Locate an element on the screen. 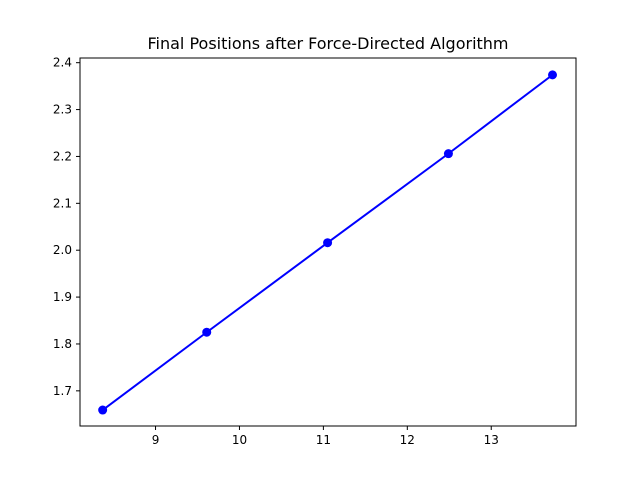 This screenshot has width=640, height=480. y-tick-label: 2.4 is located at coordinates (62, 63).